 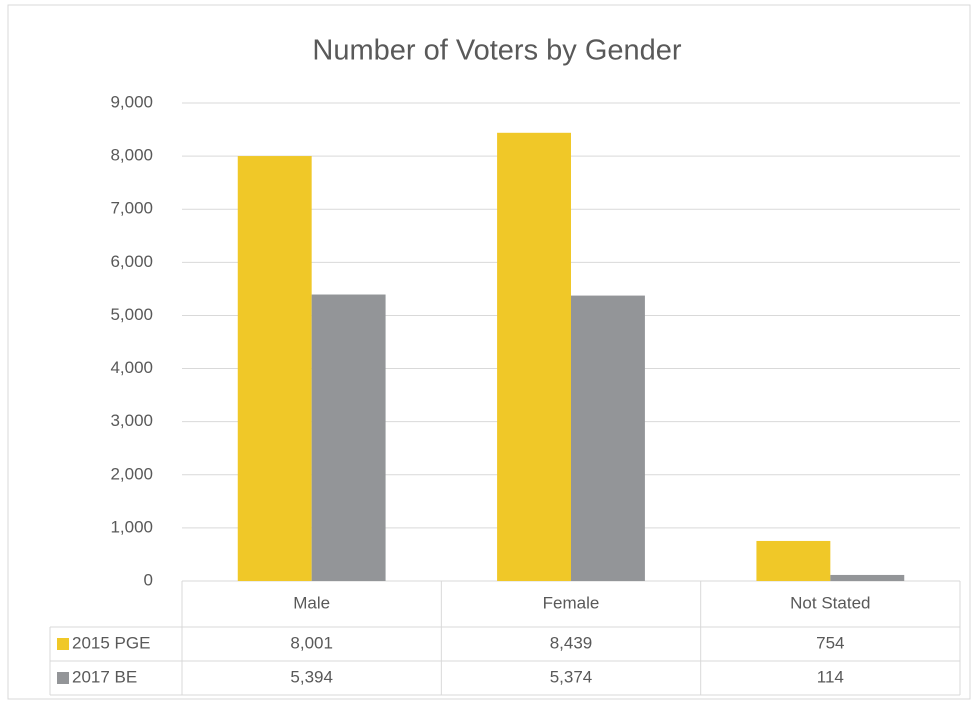 I want to click on y-tick-label: 4,000, so click(x=131, y=367).